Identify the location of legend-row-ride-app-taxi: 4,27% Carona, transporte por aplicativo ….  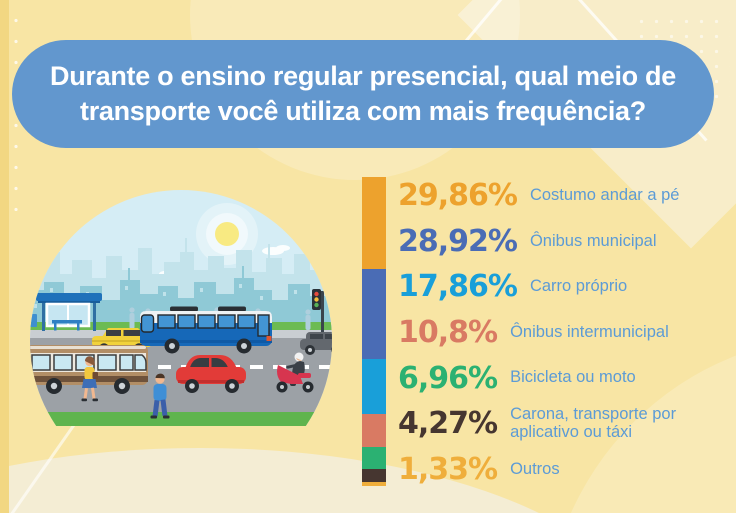
(565, 424).